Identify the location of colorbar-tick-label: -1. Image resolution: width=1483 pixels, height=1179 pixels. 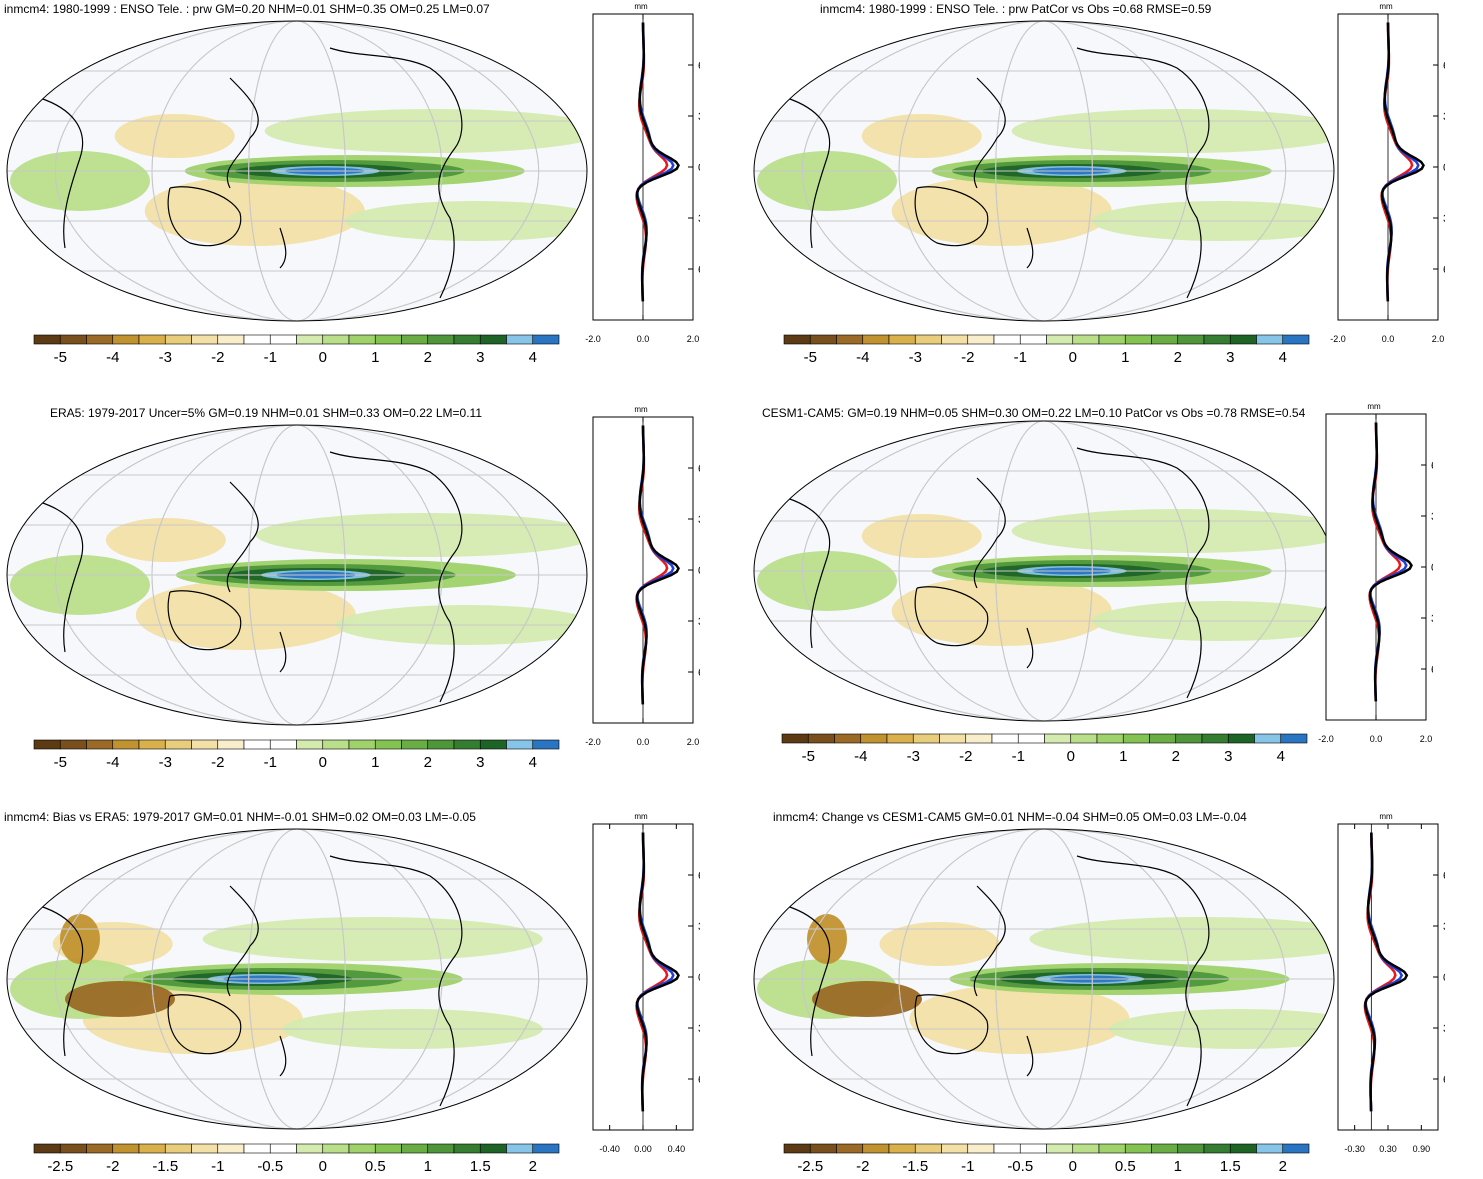
(1020, 357).